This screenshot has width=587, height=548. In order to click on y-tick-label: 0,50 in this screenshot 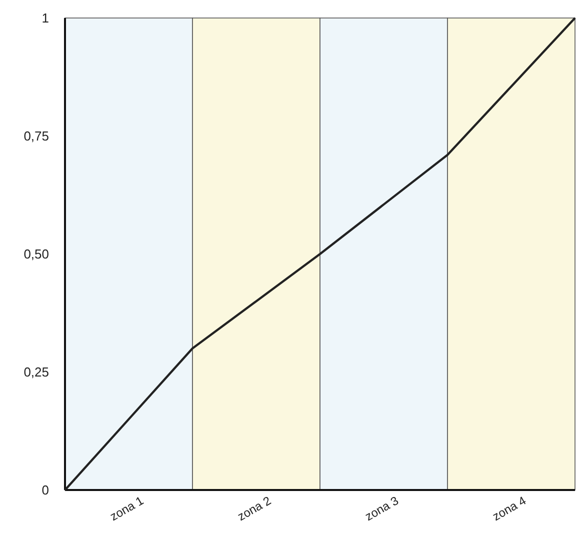, I will do `click(36, 254)`.